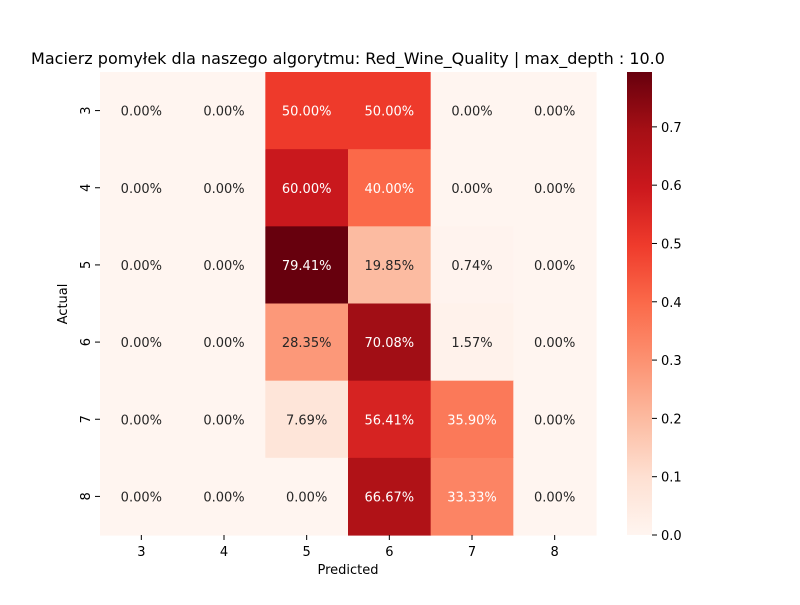 The image size is (800, 605). I want to click on colorbar-ticks: 0.0 0.1 0.2 0.3 0.4 0.5 0.6 0.7, so click(667, 332).